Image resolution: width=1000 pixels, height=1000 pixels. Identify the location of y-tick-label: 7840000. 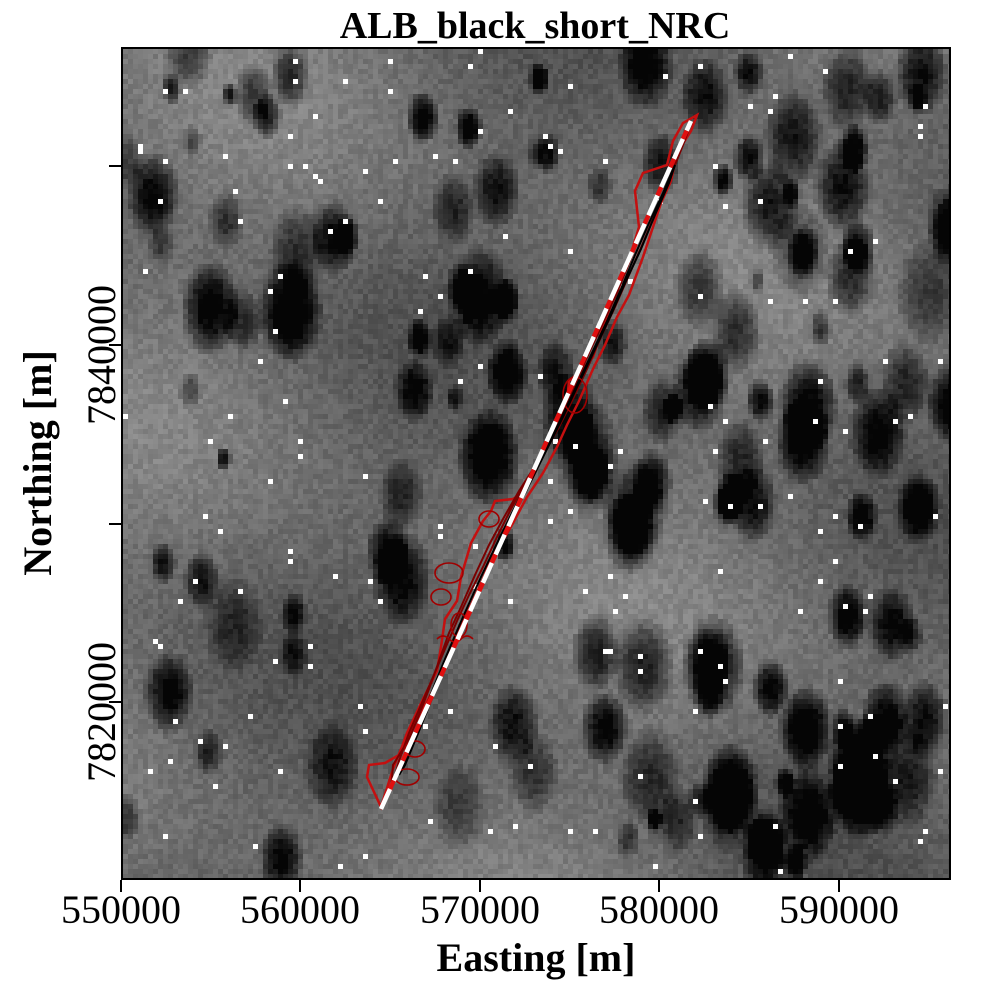
(101, 355).